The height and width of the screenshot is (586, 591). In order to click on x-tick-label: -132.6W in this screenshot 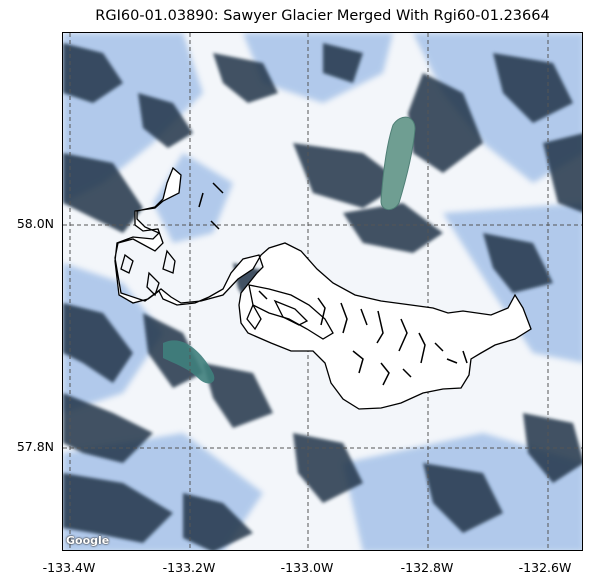, I will do `click(545, 567)`.